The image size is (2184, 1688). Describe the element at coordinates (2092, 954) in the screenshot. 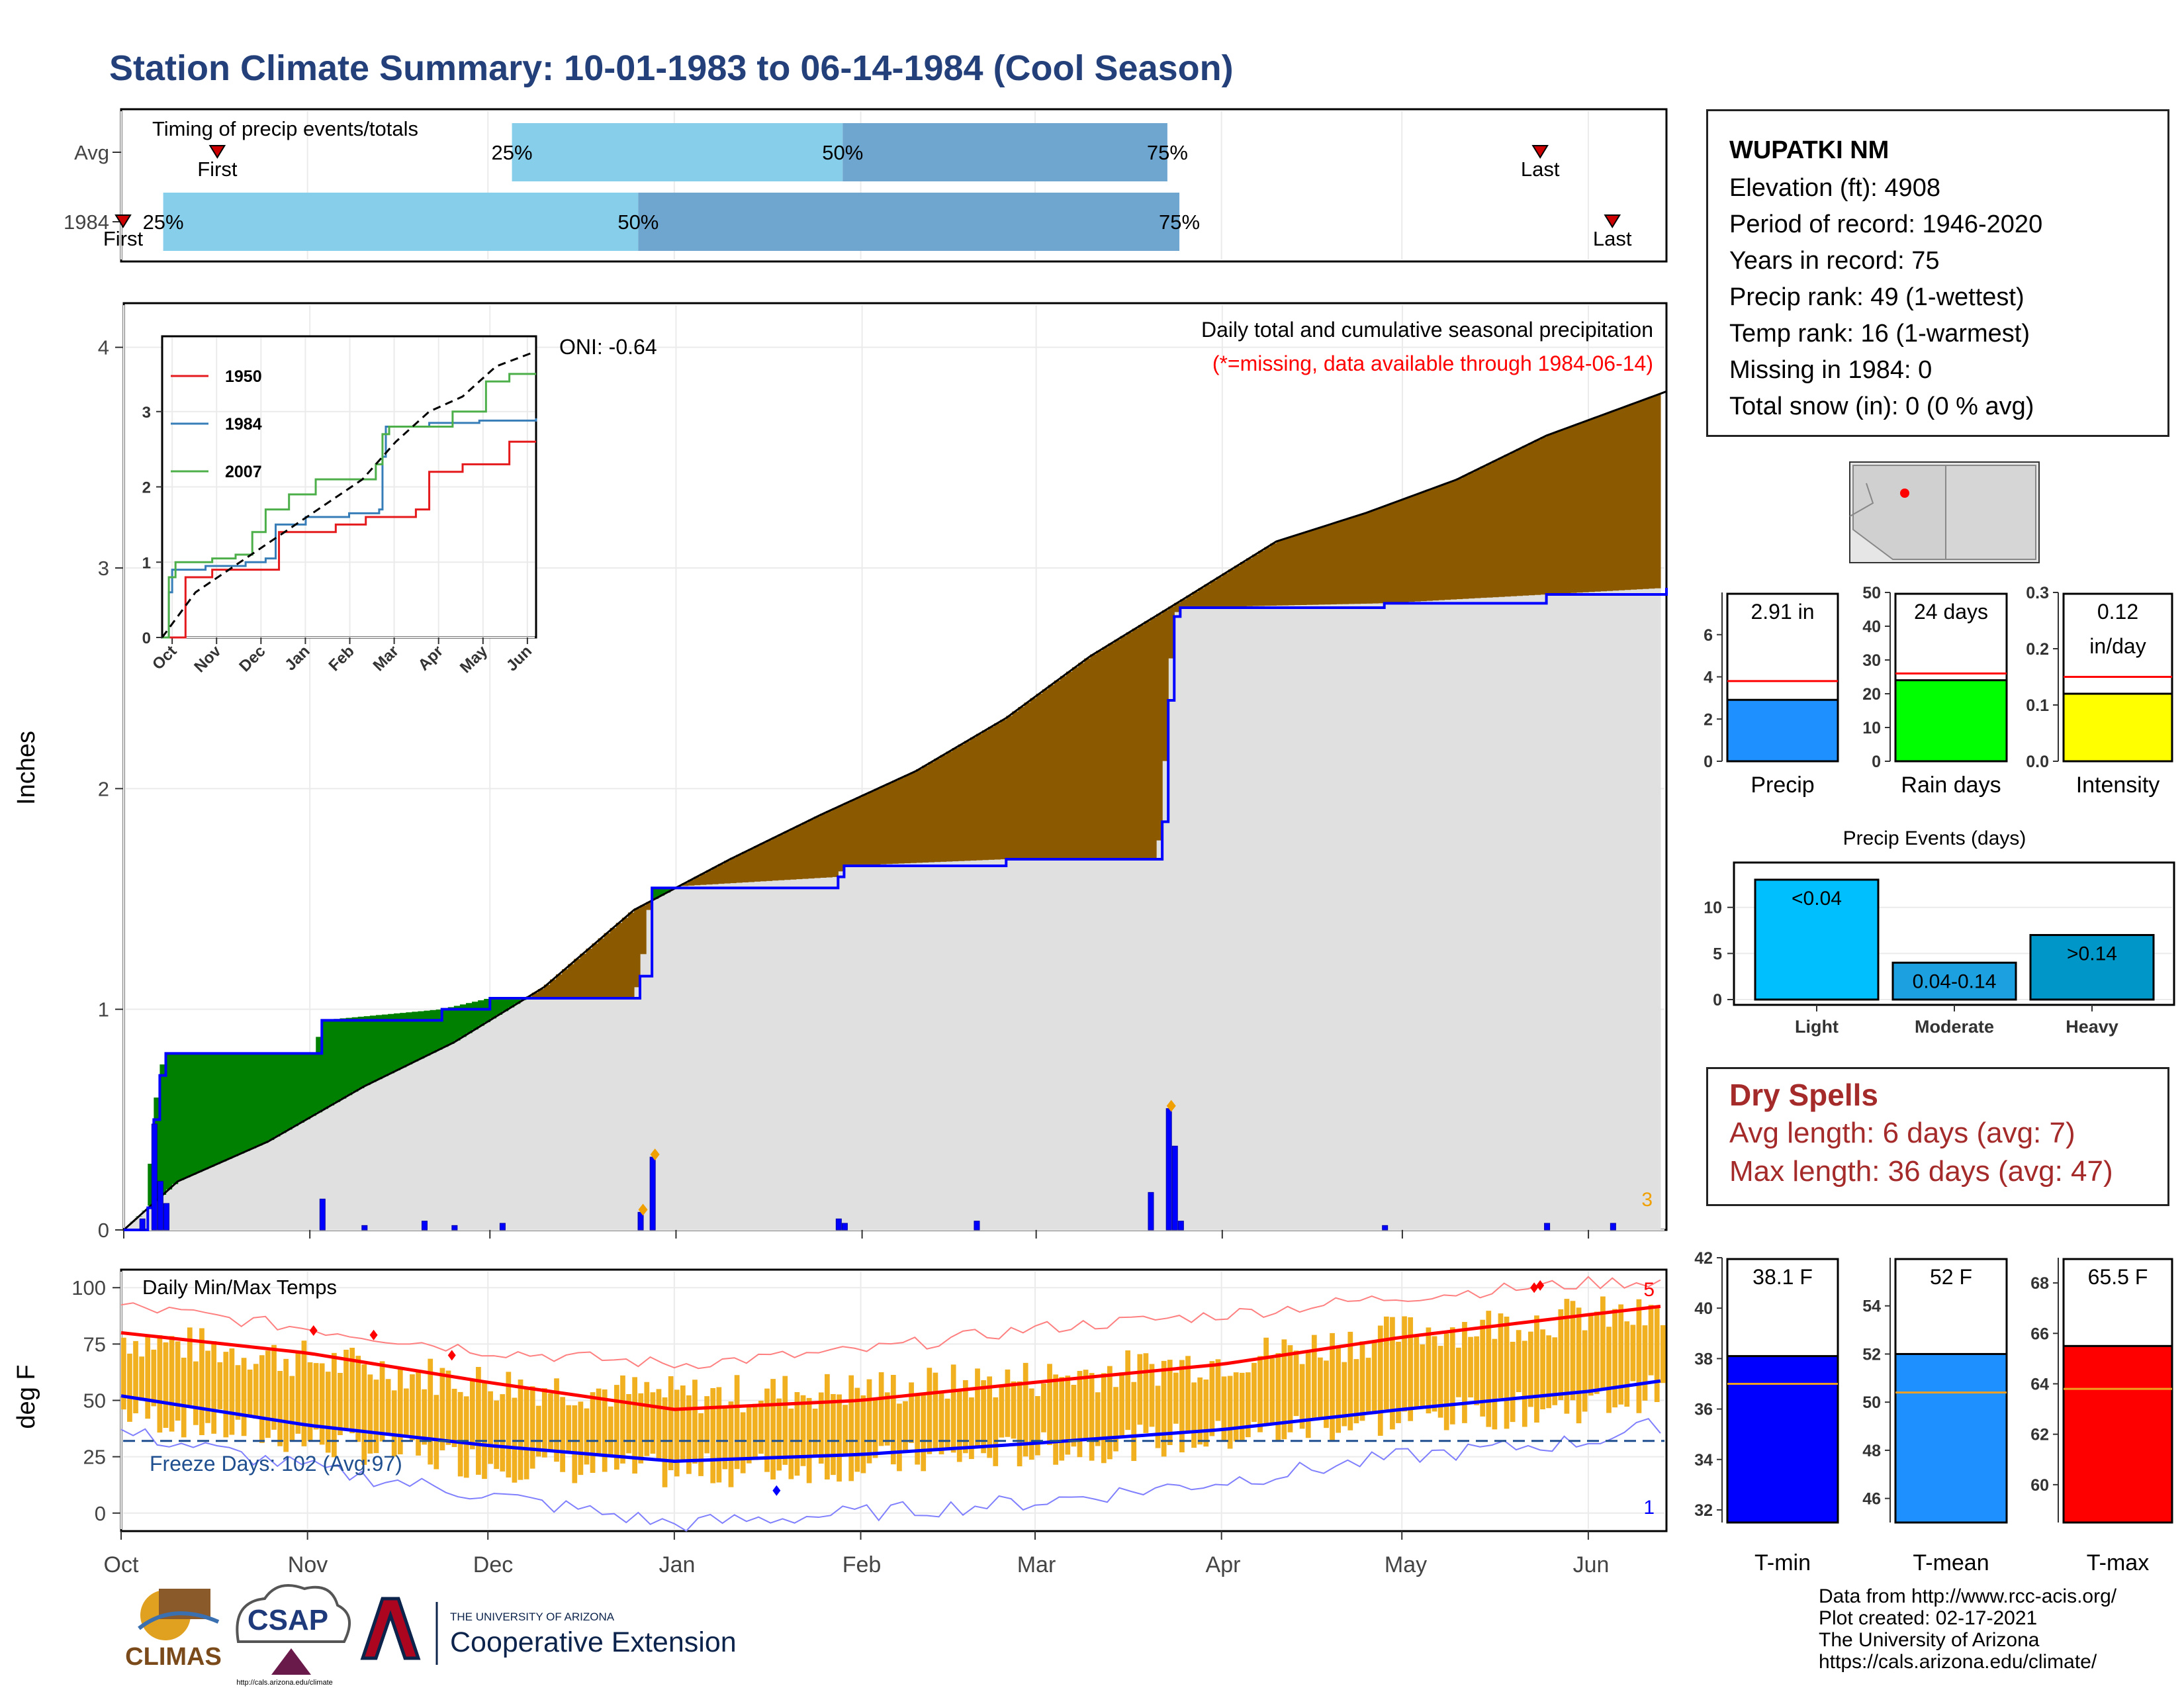

I see `events-bar-label: >0.14` at that location.